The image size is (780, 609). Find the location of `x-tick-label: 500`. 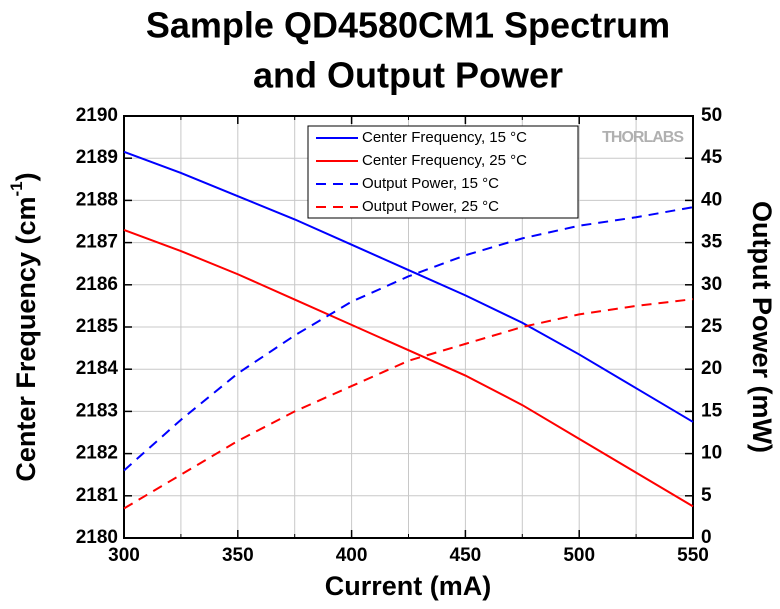

x-tick-label: 500 is located at coordinates (579, 555).